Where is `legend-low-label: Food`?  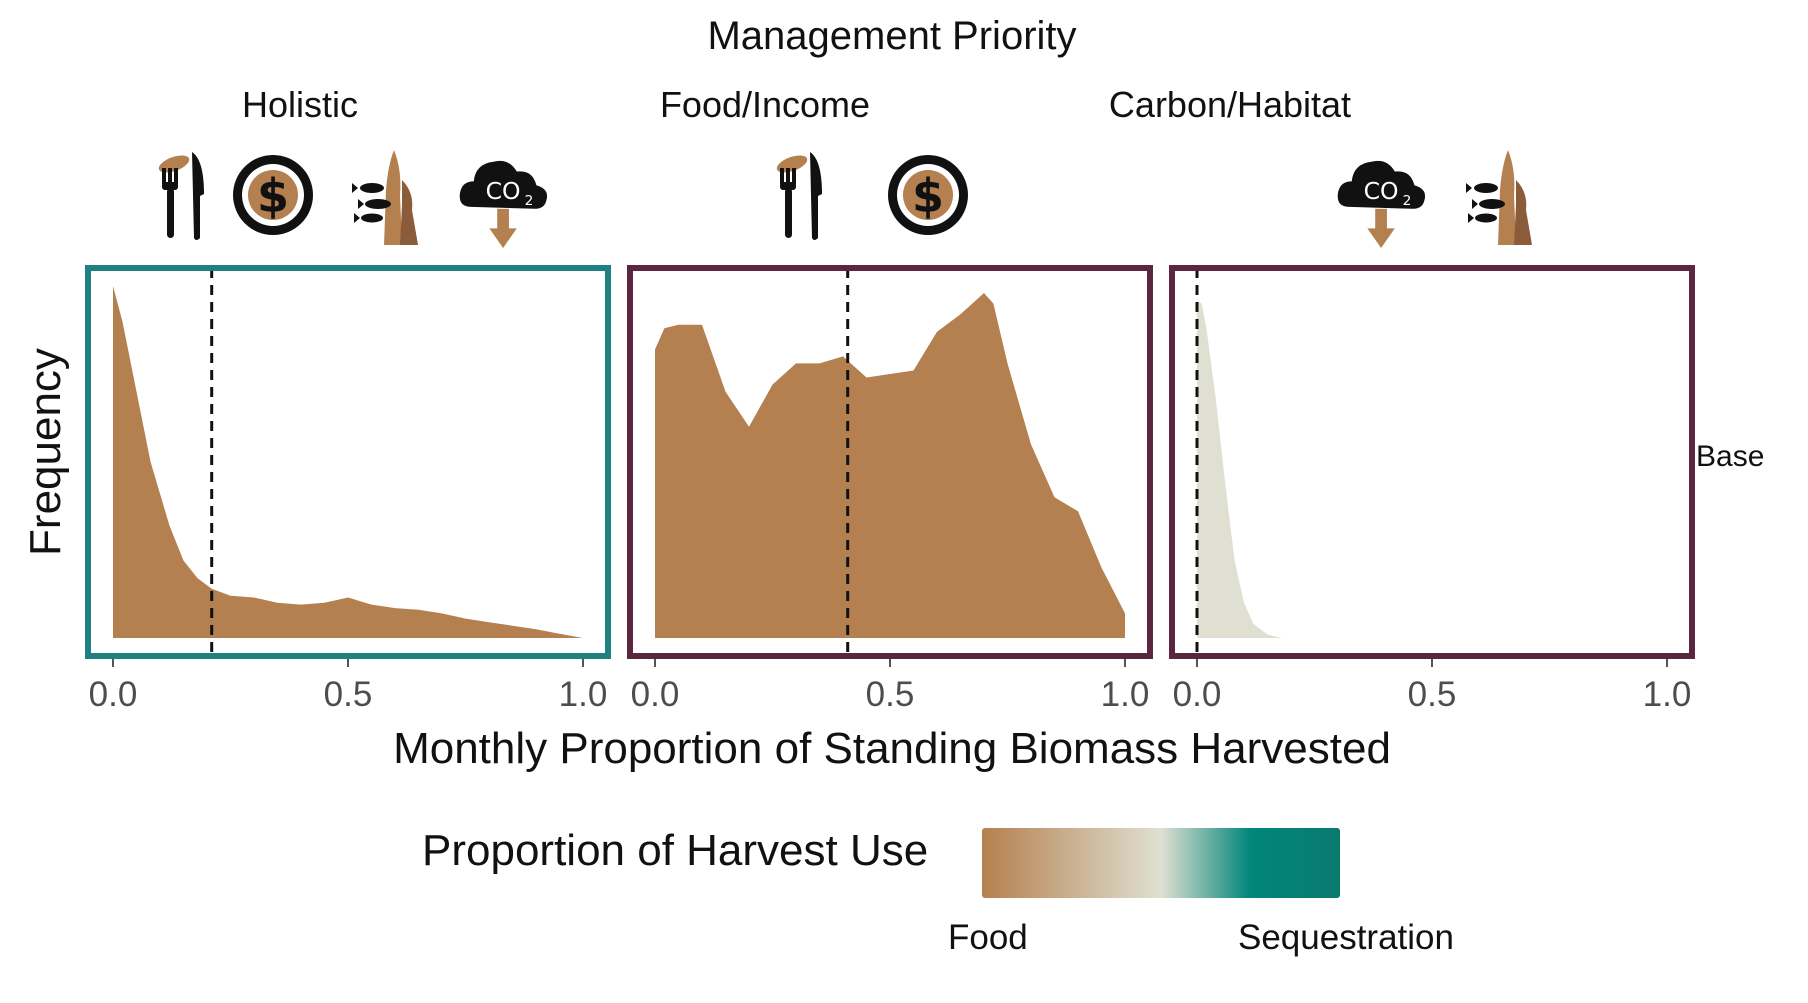 legend-low-label: Food is located at coordinates (988, 937).